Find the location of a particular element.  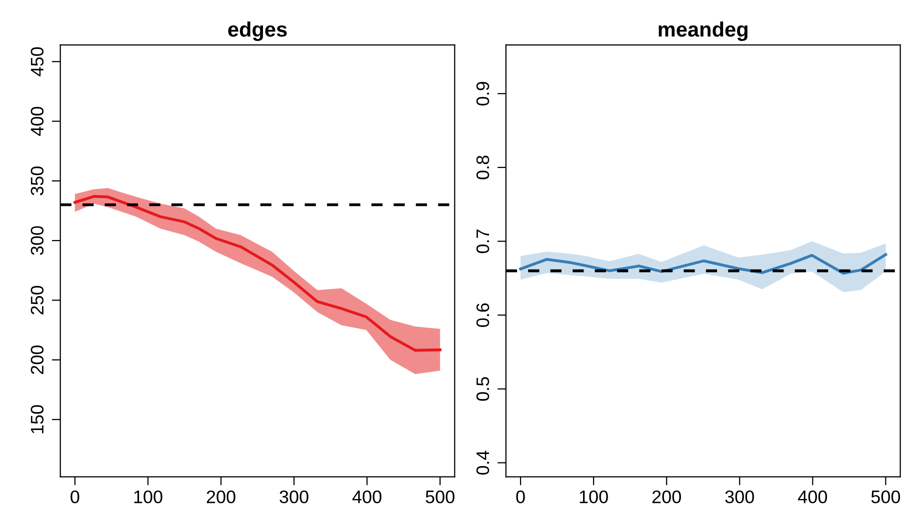

y-tick-label: 300 is located at coordinates (37, 240).